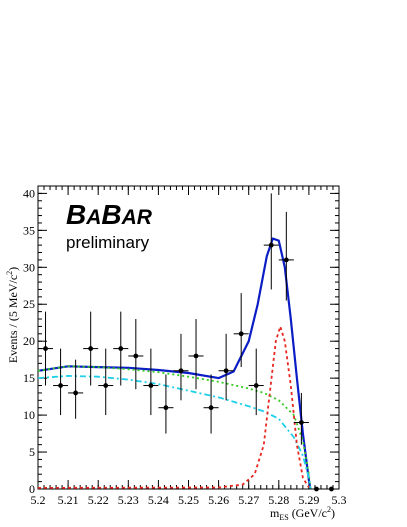 The image size is (407, 527). Describe the element at coordinates (68, 500) in the screenshot. I see `x-tick-label: 5.21` at that location.